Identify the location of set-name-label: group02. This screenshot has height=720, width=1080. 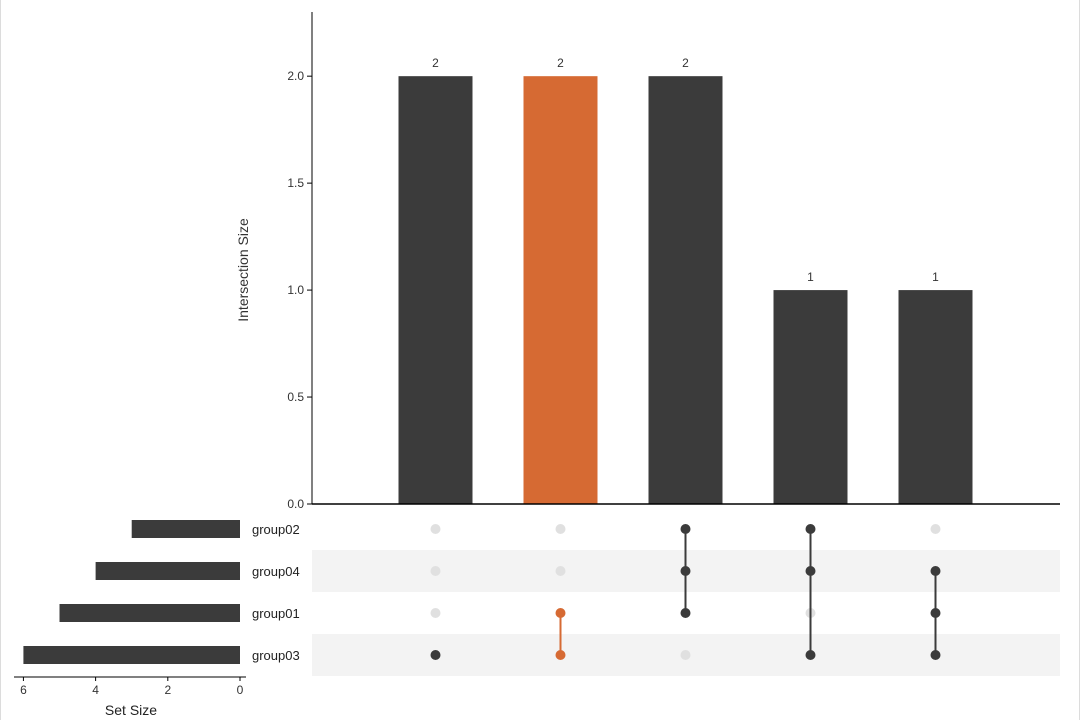
(276, 529).